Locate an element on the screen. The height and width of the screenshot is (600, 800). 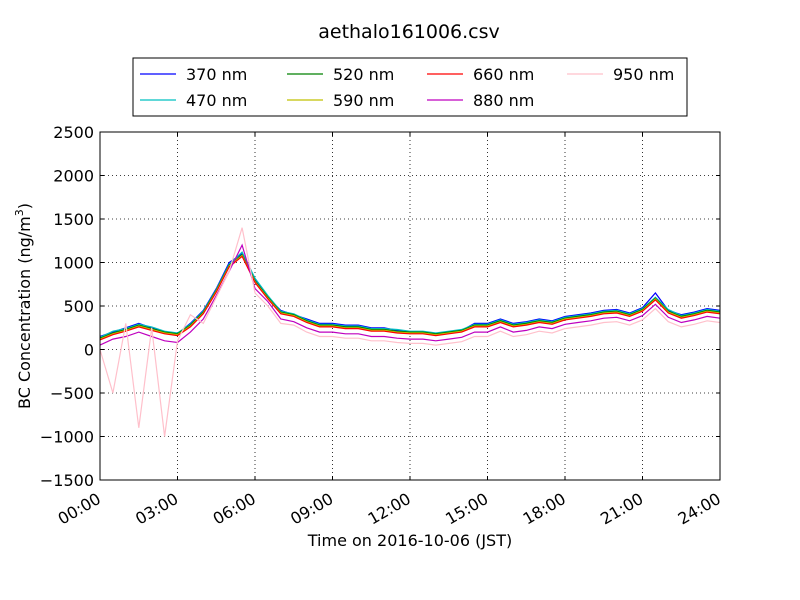
legend-label: 590 nm is located at coordinates (363, 100).